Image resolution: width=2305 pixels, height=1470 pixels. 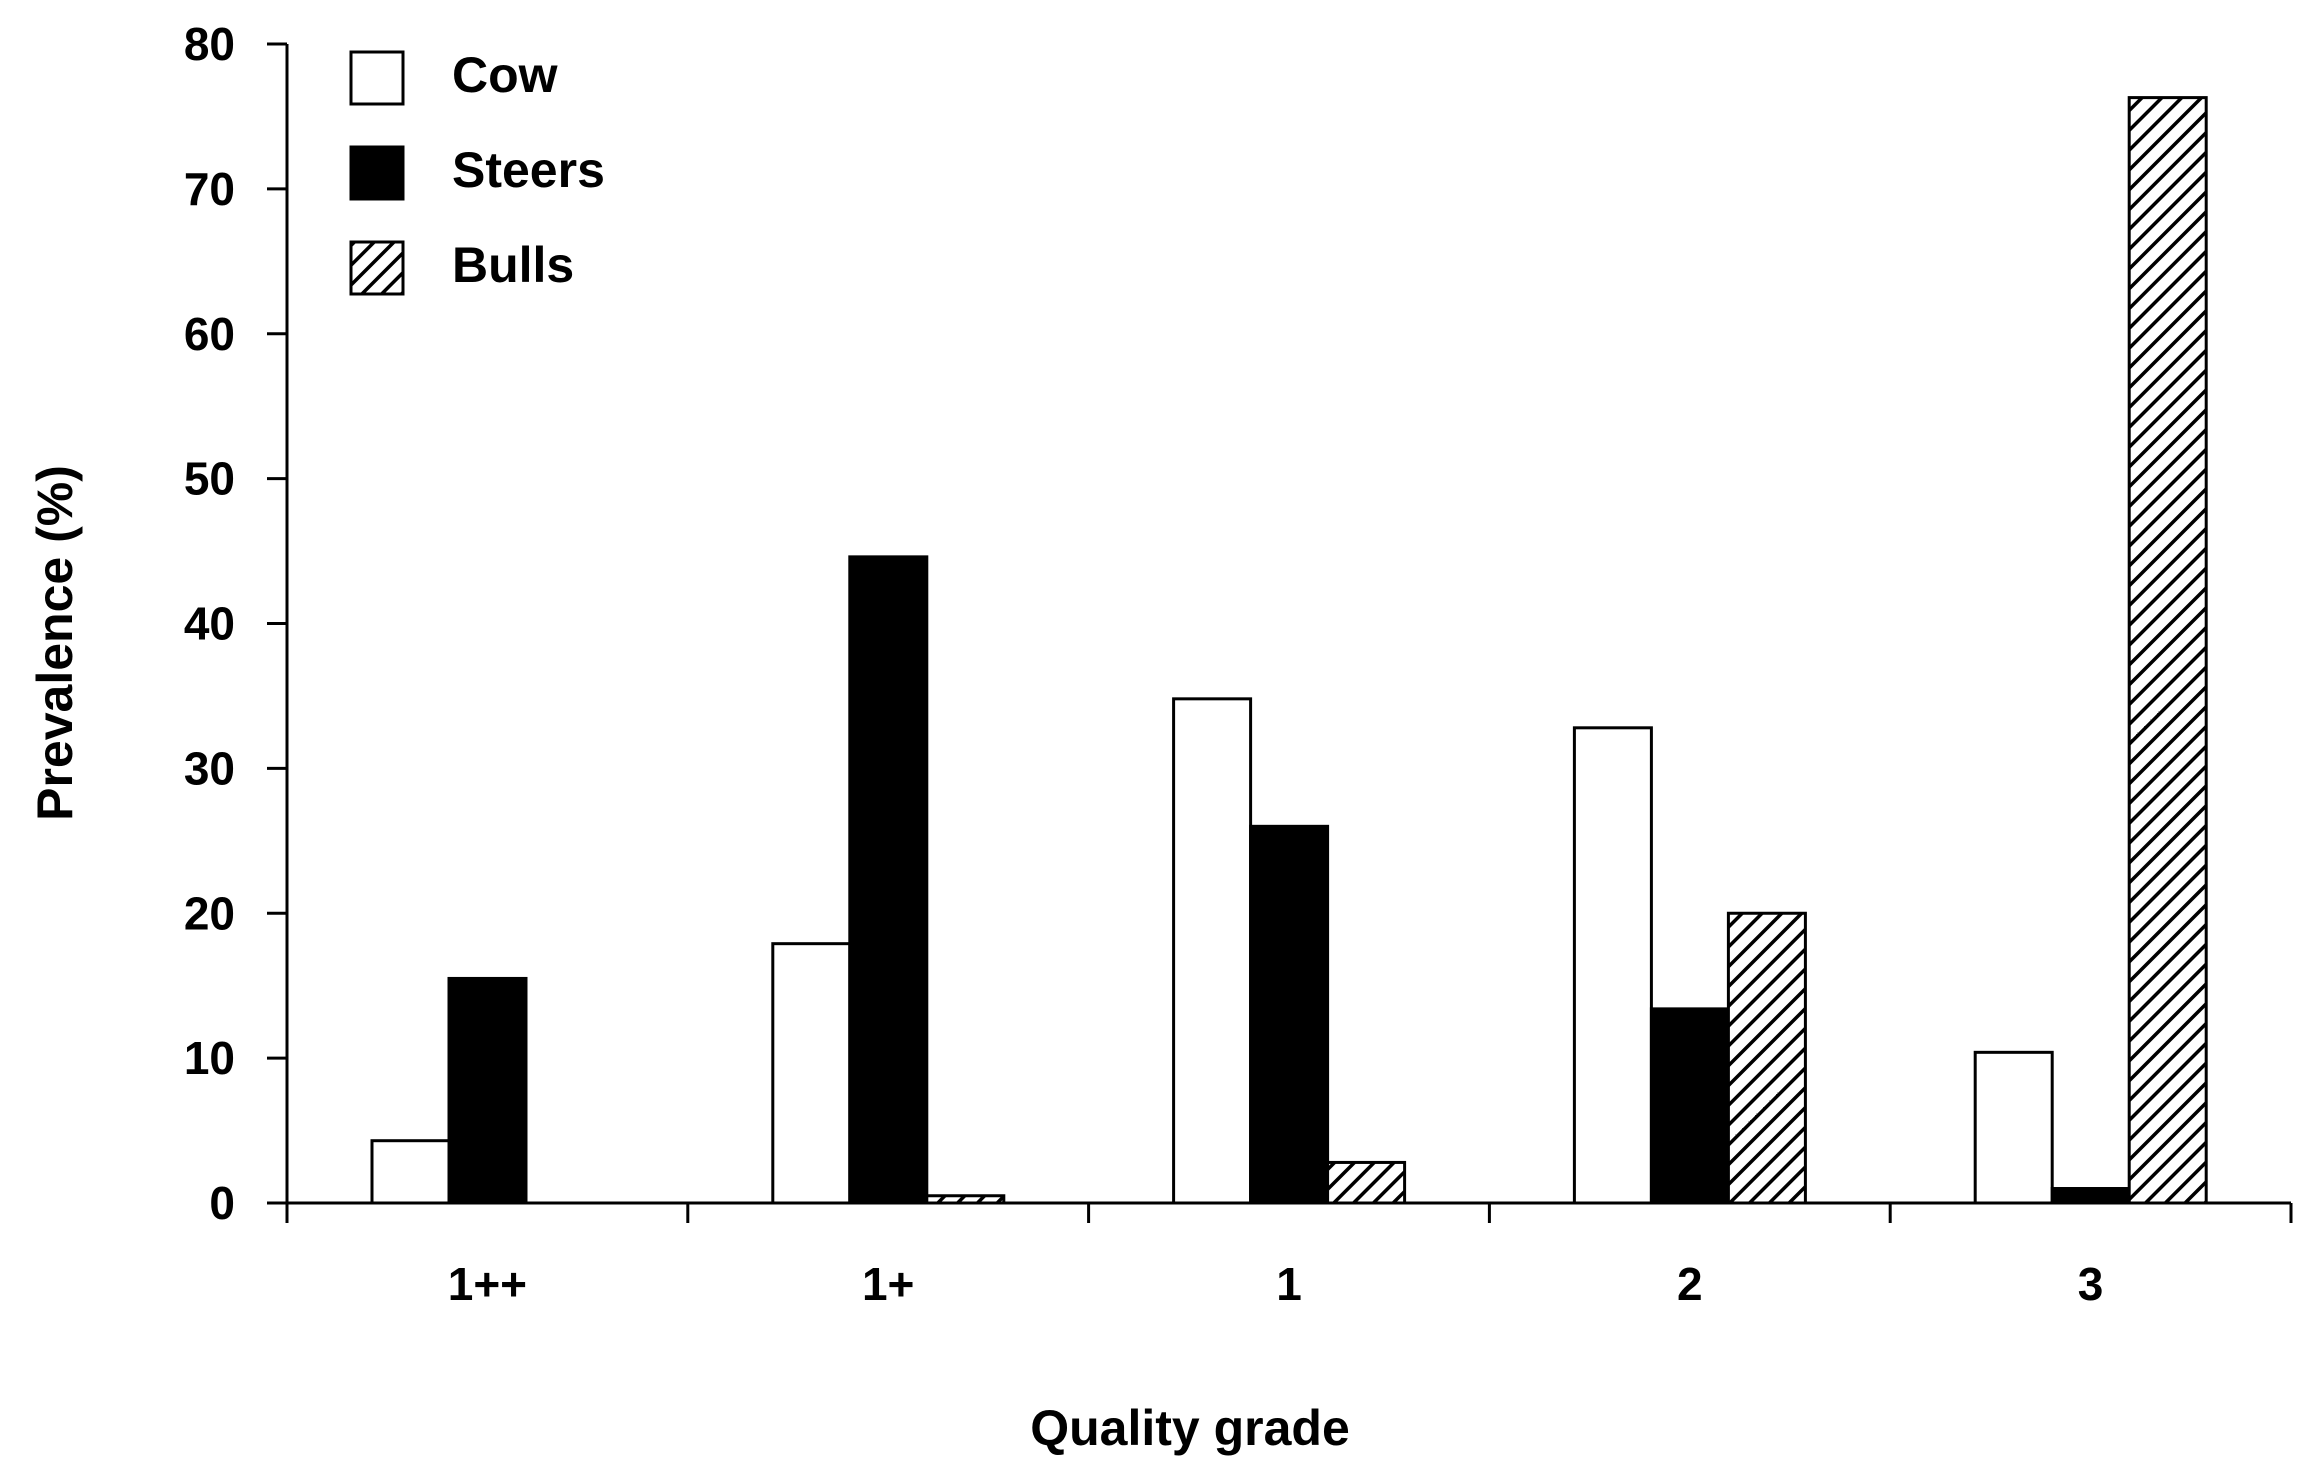 What do you see at coordinates (209, 913) in the screenshot?
I see `y-tick-label: 20` at bounding box center [209, 913].